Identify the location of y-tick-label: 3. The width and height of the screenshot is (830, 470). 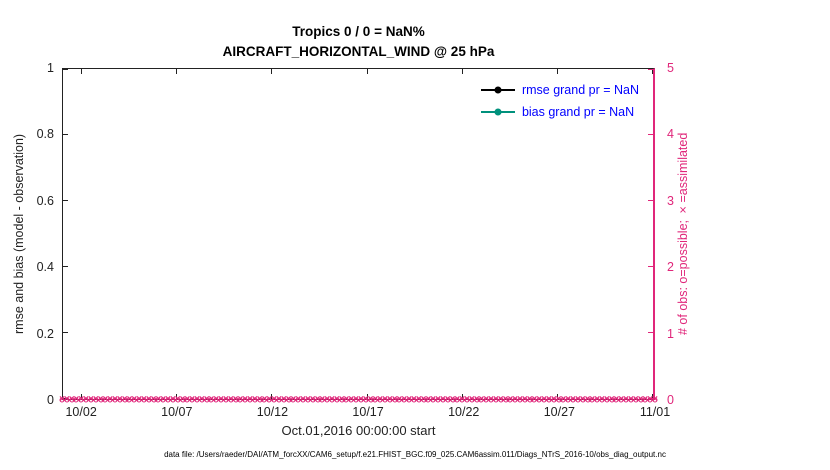
(670, 200).